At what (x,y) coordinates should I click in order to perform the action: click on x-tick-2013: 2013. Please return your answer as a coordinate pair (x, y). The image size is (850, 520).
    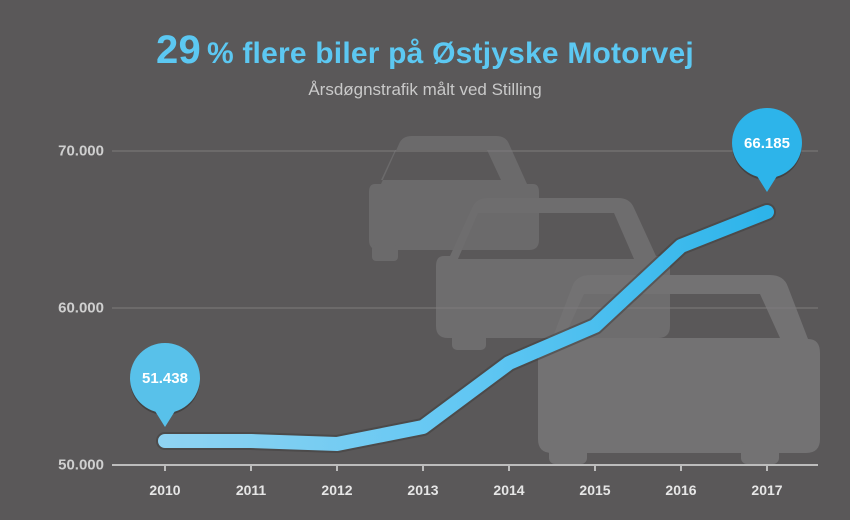
    Looking at the image, I should click on (423, 490).